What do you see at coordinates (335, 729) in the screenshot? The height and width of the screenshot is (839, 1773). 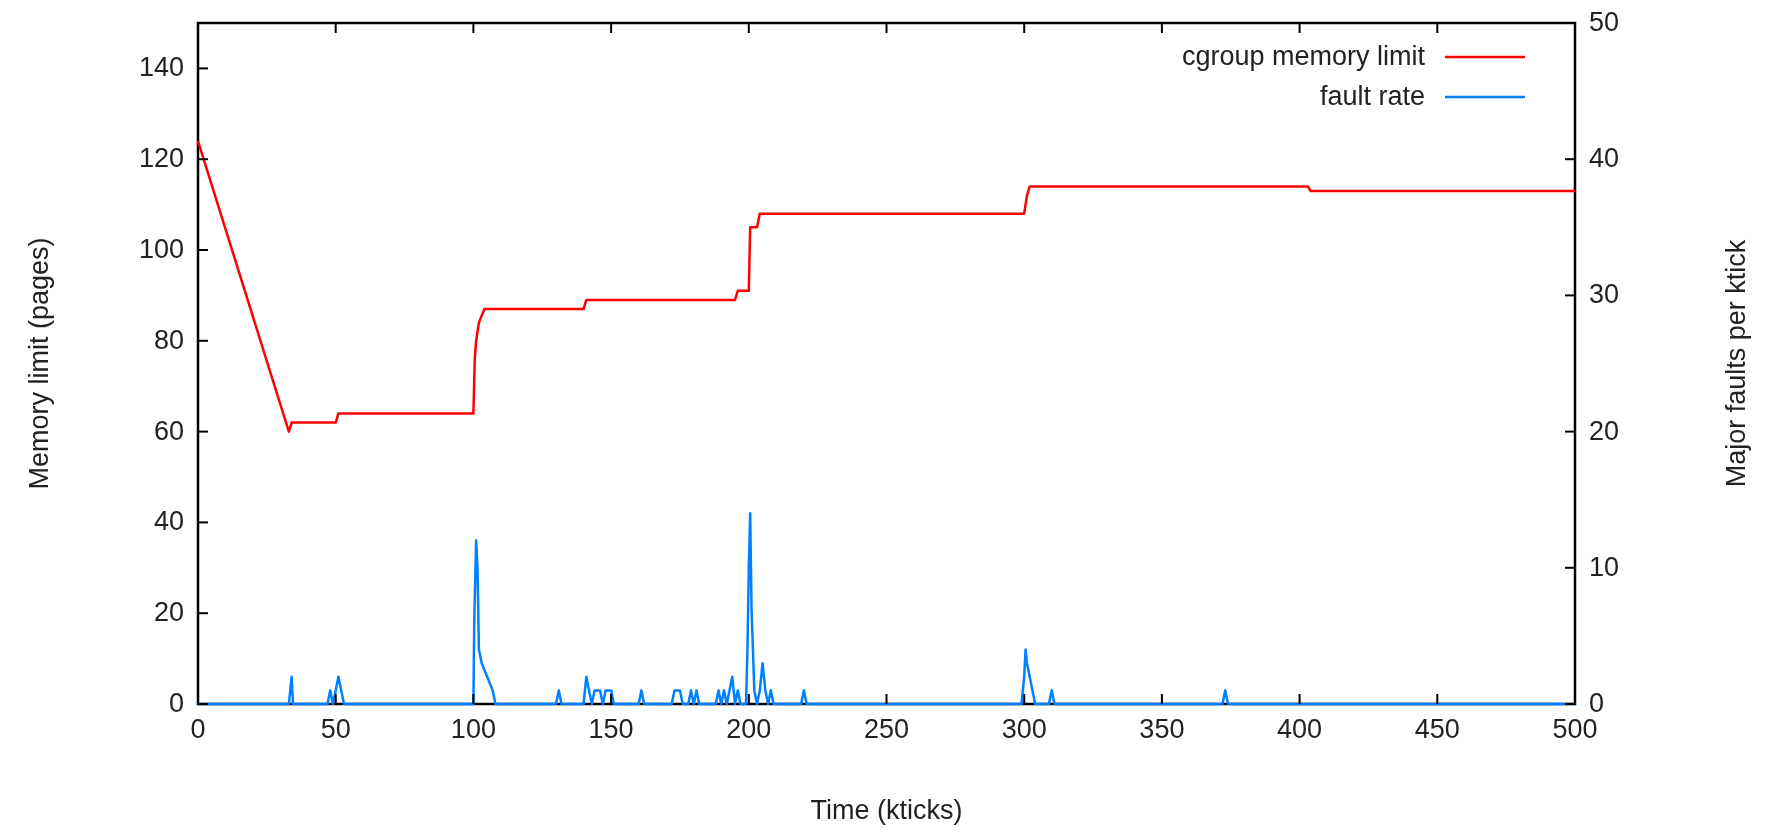 I see `x-tick-label: 50` at bounding box center [335, 729].